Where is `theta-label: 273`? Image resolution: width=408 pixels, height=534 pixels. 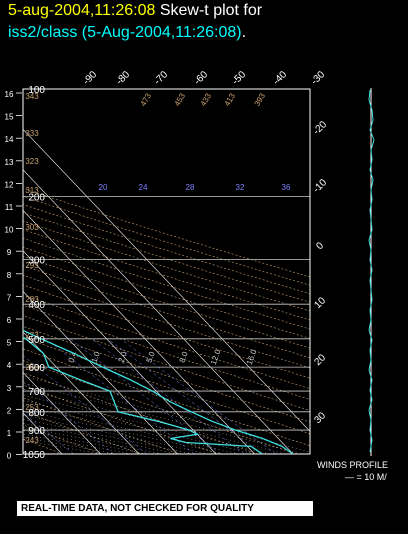
theta-label: 273 is located at coordinates (32, 335).